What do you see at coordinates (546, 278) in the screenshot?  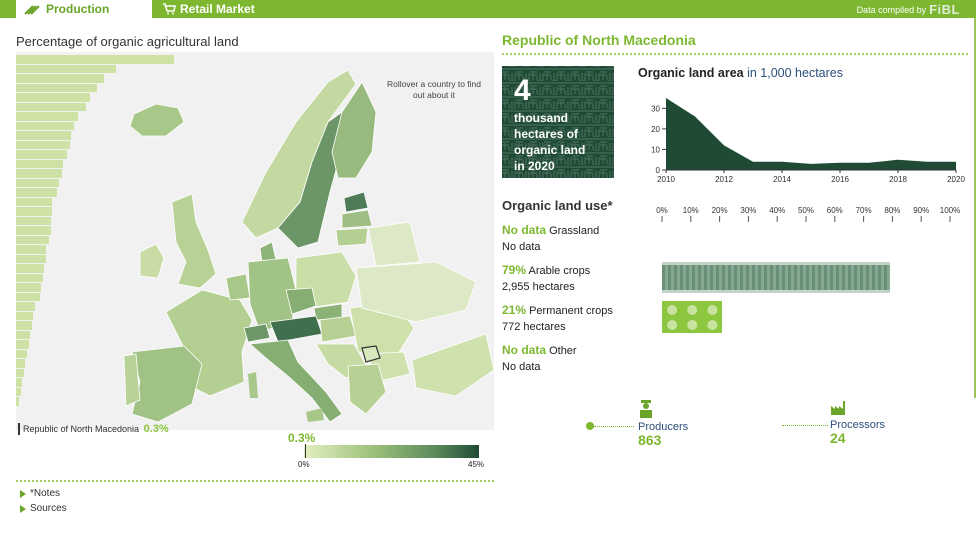 I see `land-use-arable: 79% Arable crops 2,955 hectares` at bounding box center [546, 278].